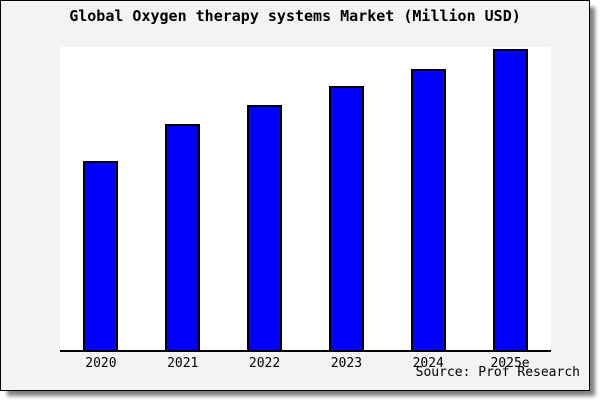 The image size is (600, 400). I want to click on source-credit: Source: Prof Research, so click(497, 372).